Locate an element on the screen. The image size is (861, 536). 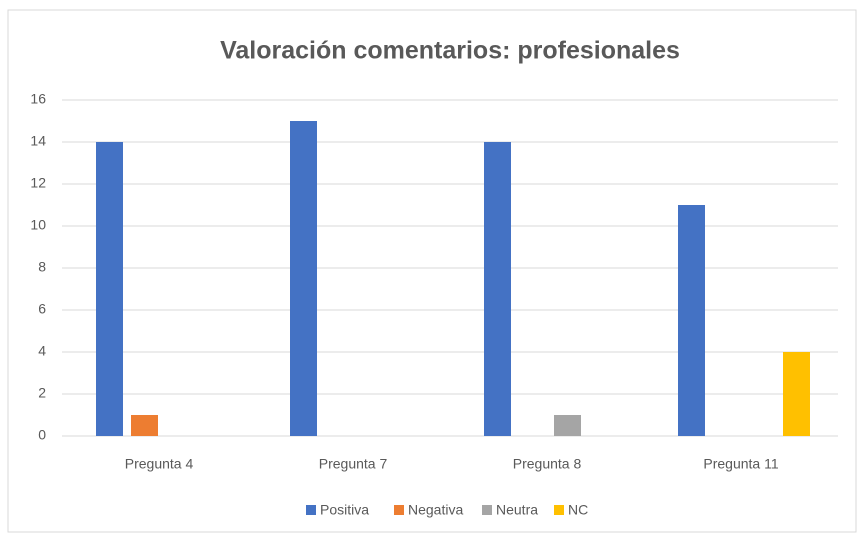
y-tick-label: 6 is located at coordinates (42, 309).